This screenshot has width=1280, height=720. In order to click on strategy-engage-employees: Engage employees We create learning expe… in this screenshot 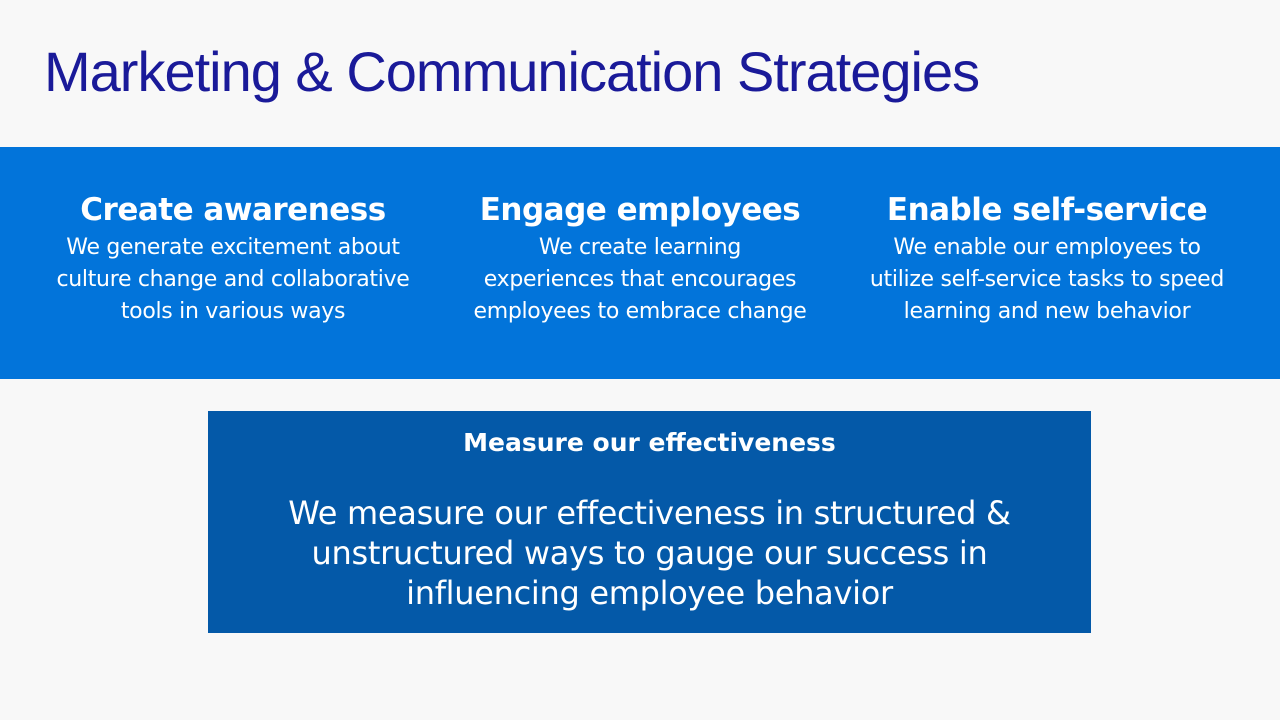, I will do `click(640, 259)`.